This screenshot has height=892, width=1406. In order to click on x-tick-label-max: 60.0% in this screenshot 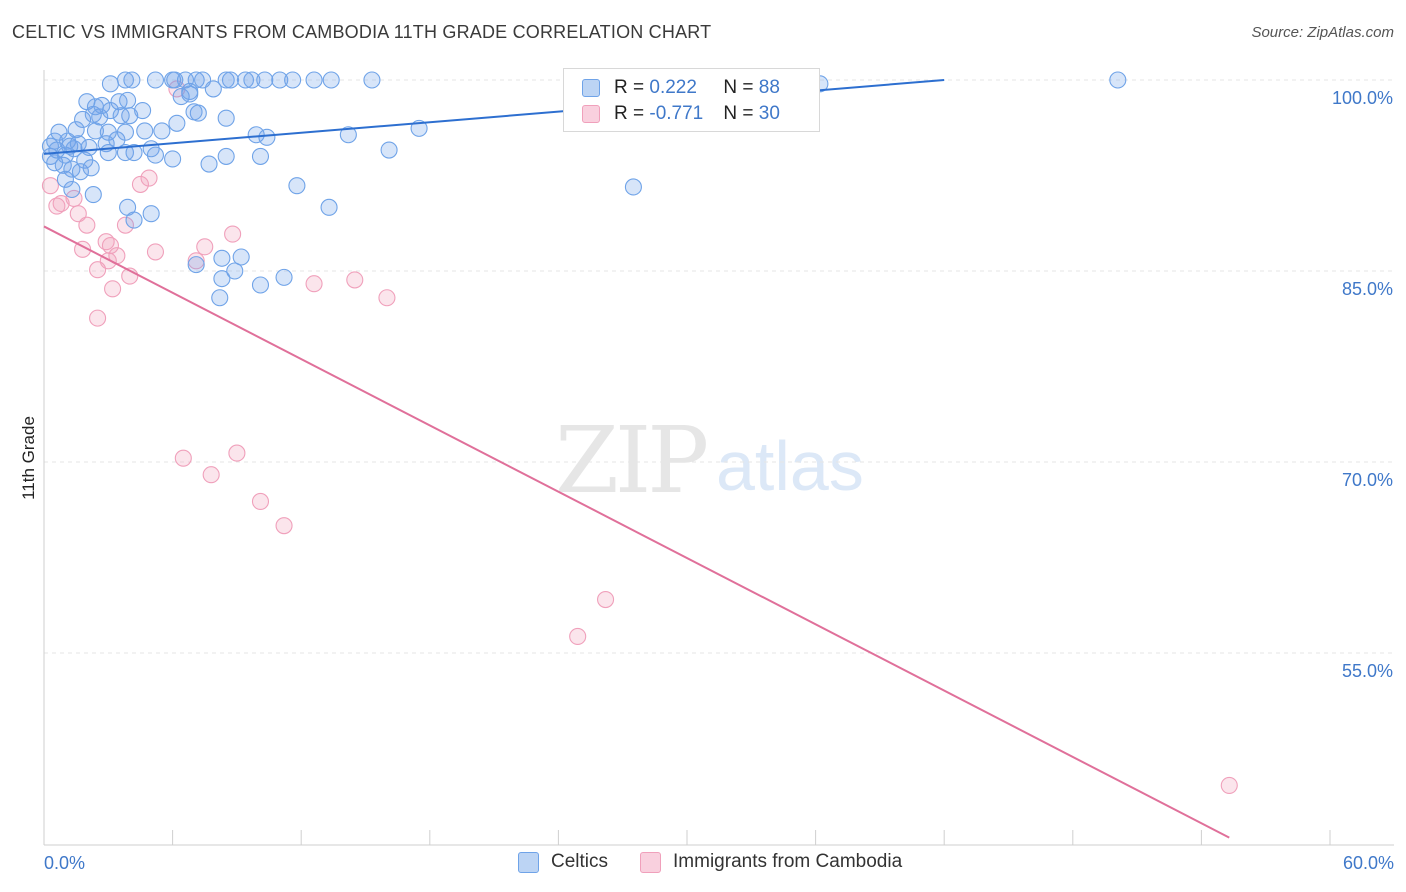, I will do `click(1368, 863)`.